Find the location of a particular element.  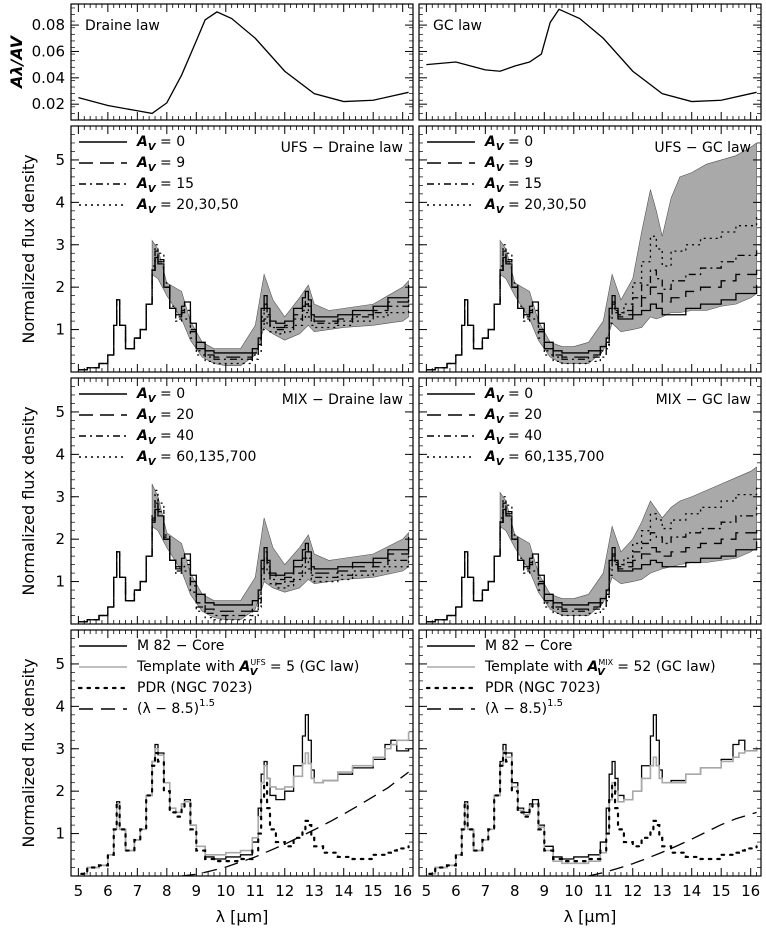

panel-ext-draine: 0.02 0.04 0.06 0.08 Draine law is located at coordinates (223, 62).